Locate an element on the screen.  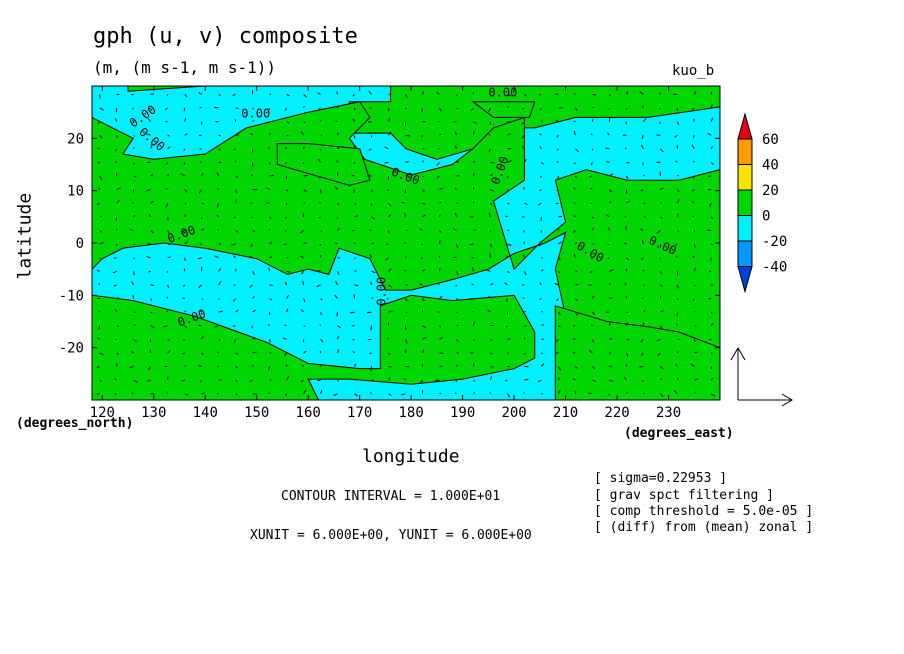
colorbar-swatch is located at coordinates (745, 151).